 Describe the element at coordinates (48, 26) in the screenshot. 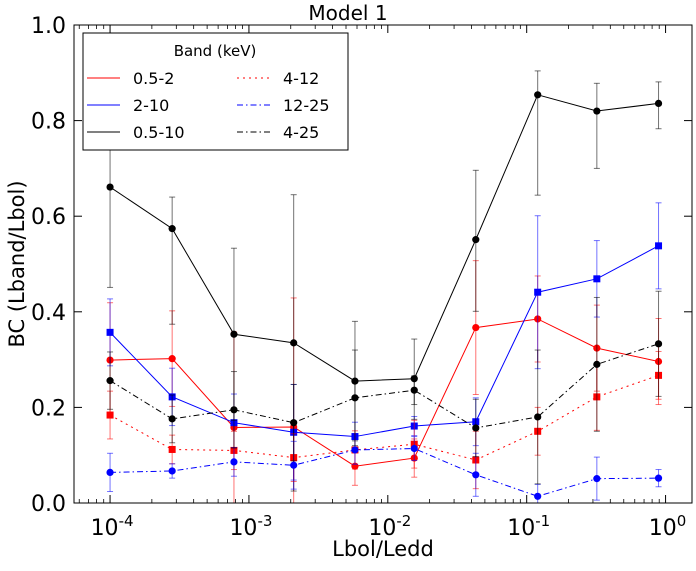

I see `y-tick-label: 1.0` at that location.